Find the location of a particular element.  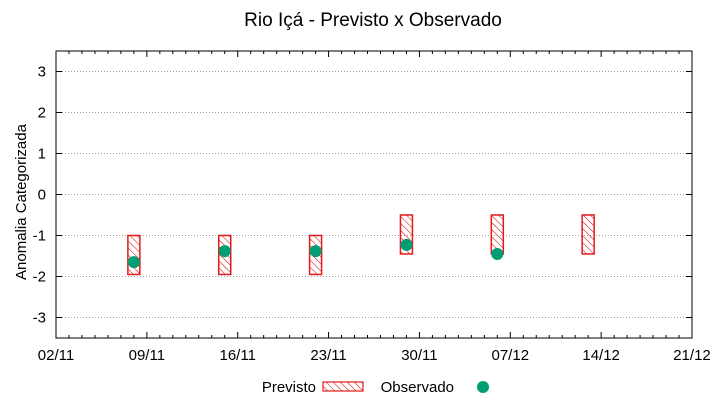

x-tick-label: 21/12 is located at coordinates (692, 355).